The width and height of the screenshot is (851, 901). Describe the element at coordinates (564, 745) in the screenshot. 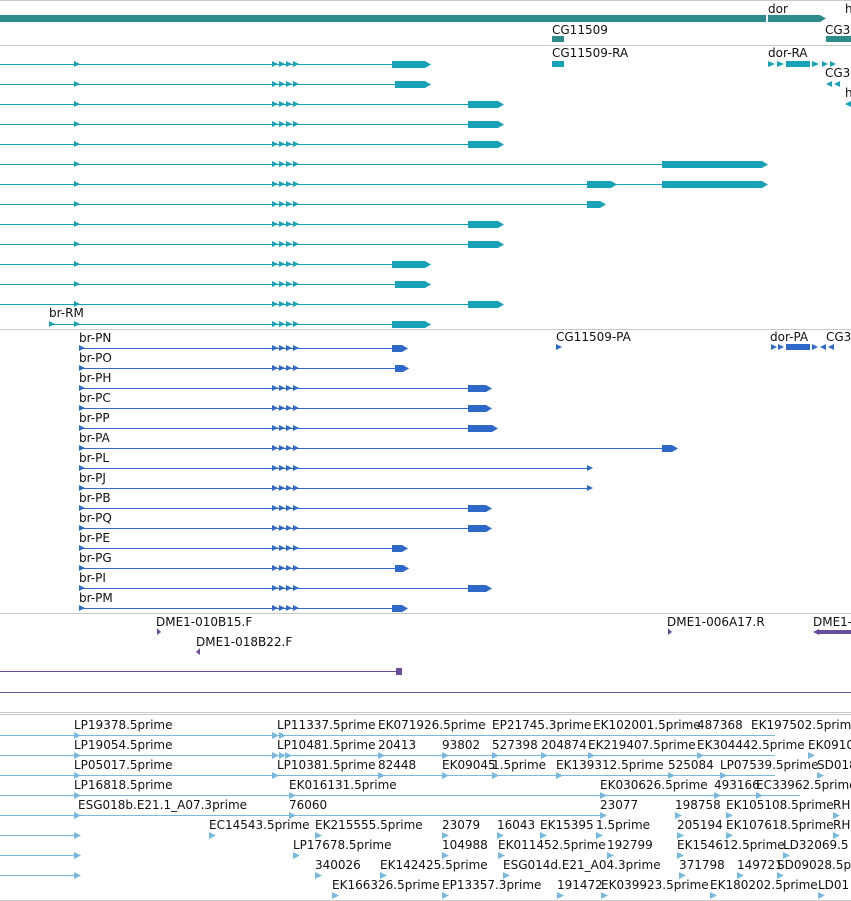

I see `est-label: 204874` at that location.